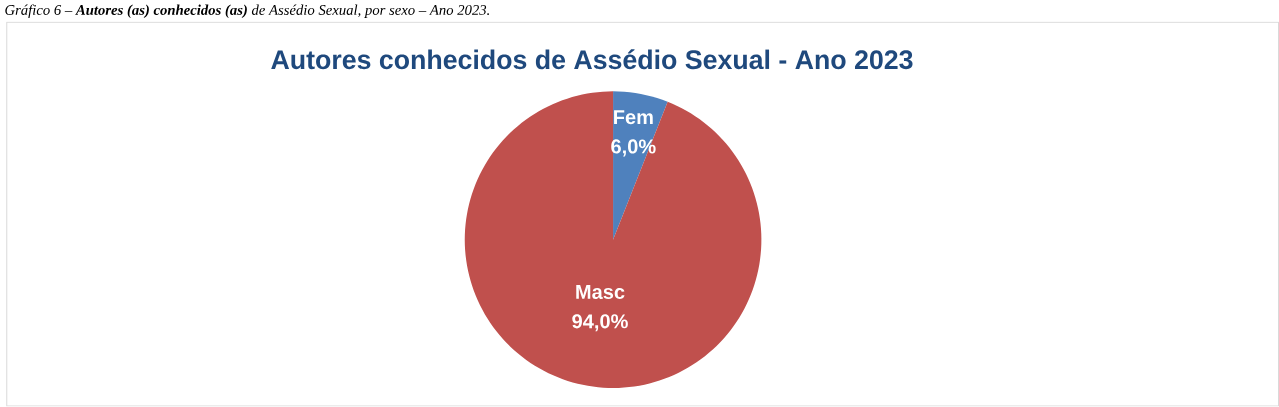 The width and height of the screenshot is (1279, 407). Describe the element at coordinates (633, 117) in the screenshot. I see `slice-label: Fem` at that location.